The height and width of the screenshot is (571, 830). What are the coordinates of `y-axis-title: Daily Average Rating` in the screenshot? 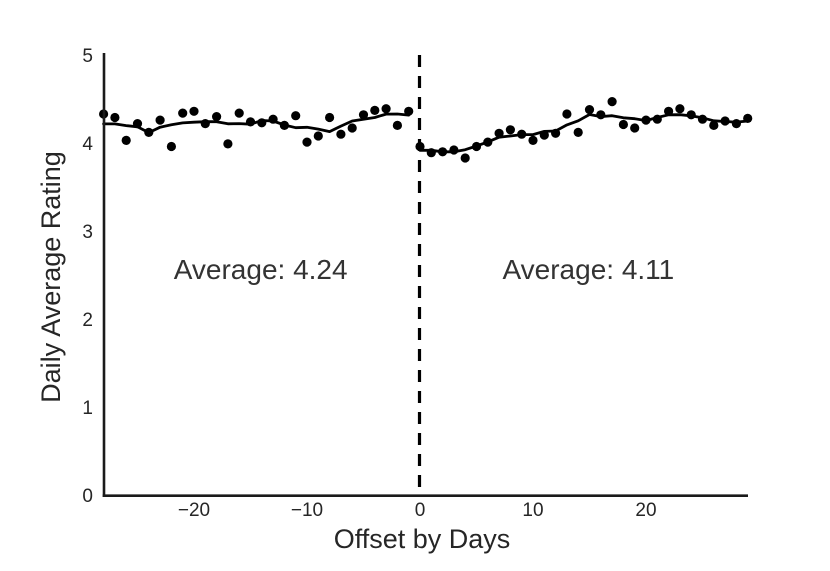 It's located at (51, 277).